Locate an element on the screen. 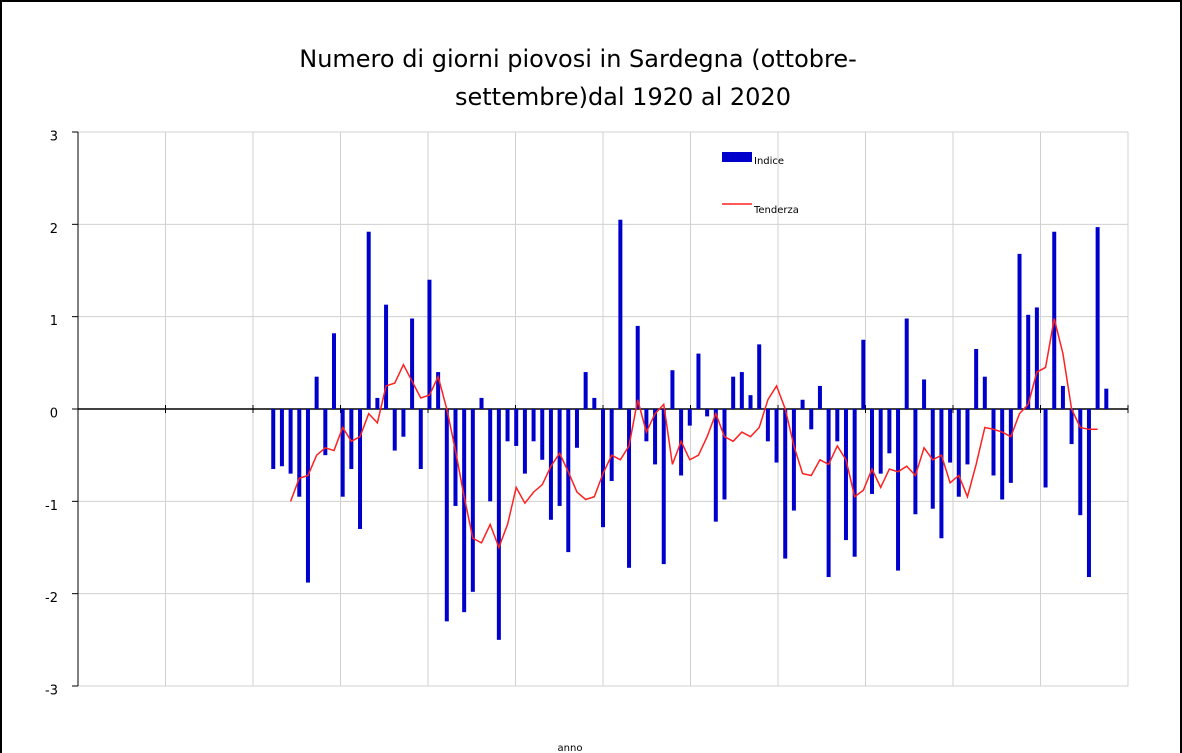 Image resolution: width=1182 pixels, height=753 pixels. y-tick-label: 0 is located at coordinates (54, 414).